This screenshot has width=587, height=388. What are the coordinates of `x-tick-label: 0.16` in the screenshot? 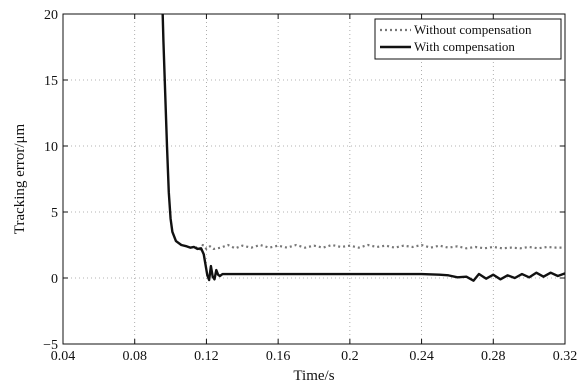 It's located at (278, 356).